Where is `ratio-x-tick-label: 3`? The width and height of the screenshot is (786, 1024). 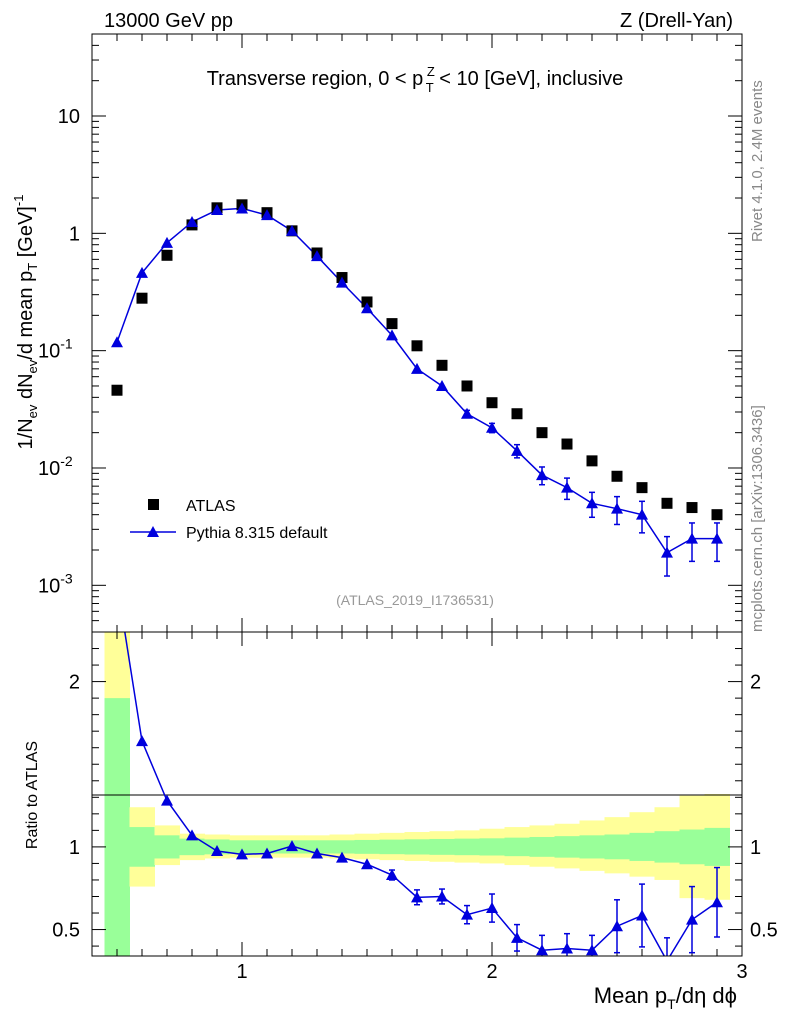
ratio-x-tick-label: 3 is located at coordinates (741, 972).